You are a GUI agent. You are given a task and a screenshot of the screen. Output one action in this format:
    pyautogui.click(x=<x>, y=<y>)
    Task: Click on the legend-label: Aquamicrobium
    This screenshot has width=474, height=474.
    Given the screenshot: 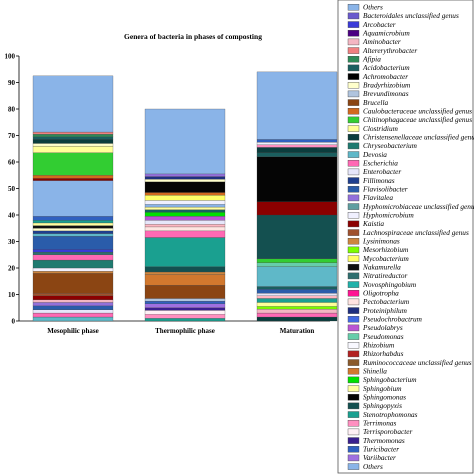 What is the action you would take?
    pyautogui.click(x=386, y=32)
    